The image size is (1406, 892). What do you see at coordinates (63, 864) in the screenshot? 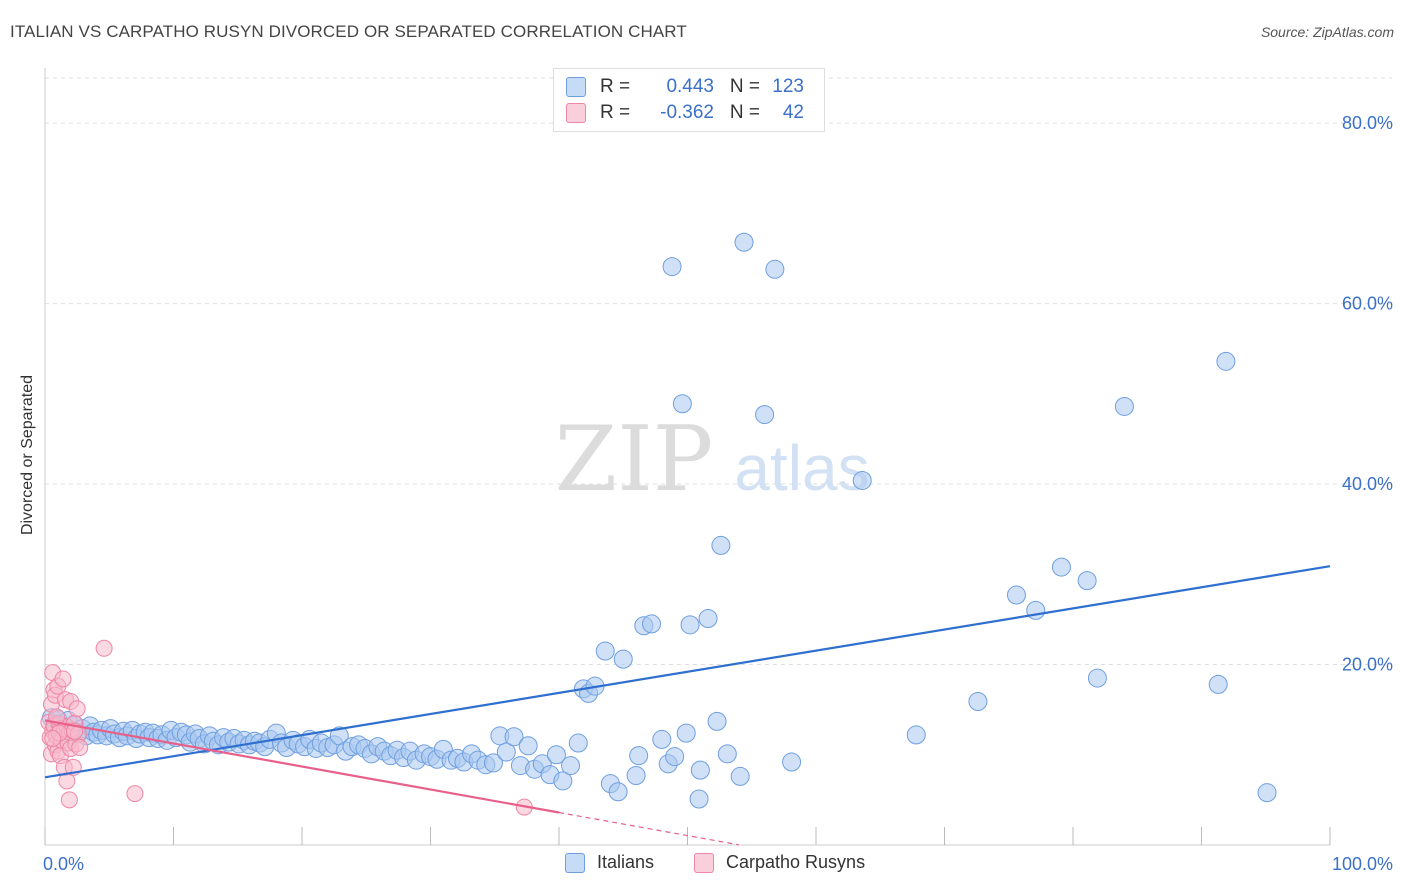
I see `x-tick-label-min: 0.0%` at bounding box center [63, 864].